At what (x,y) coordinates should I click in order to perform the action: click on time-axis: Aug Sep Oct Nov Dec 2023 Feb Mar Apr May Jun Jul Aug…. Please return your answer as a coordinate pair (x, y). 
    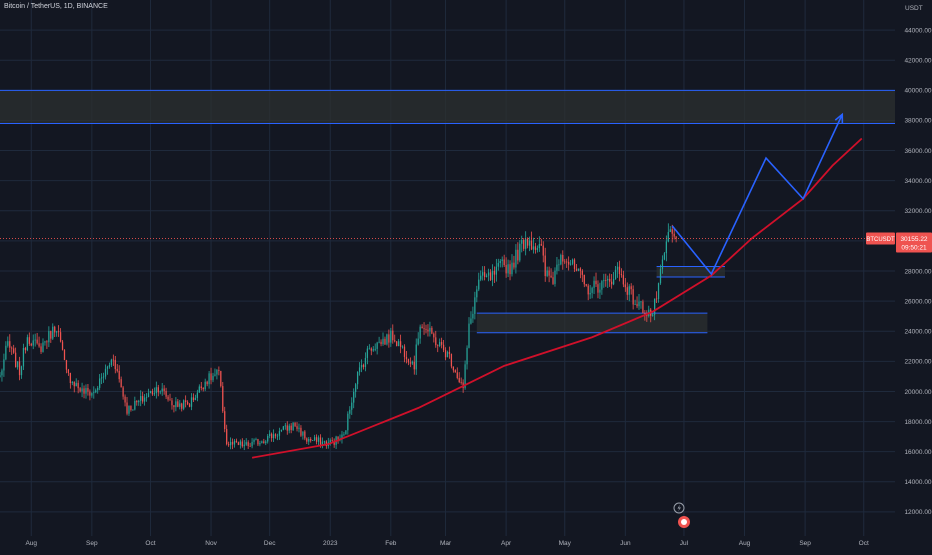
    Looking at the image, I should click on (446, 543).